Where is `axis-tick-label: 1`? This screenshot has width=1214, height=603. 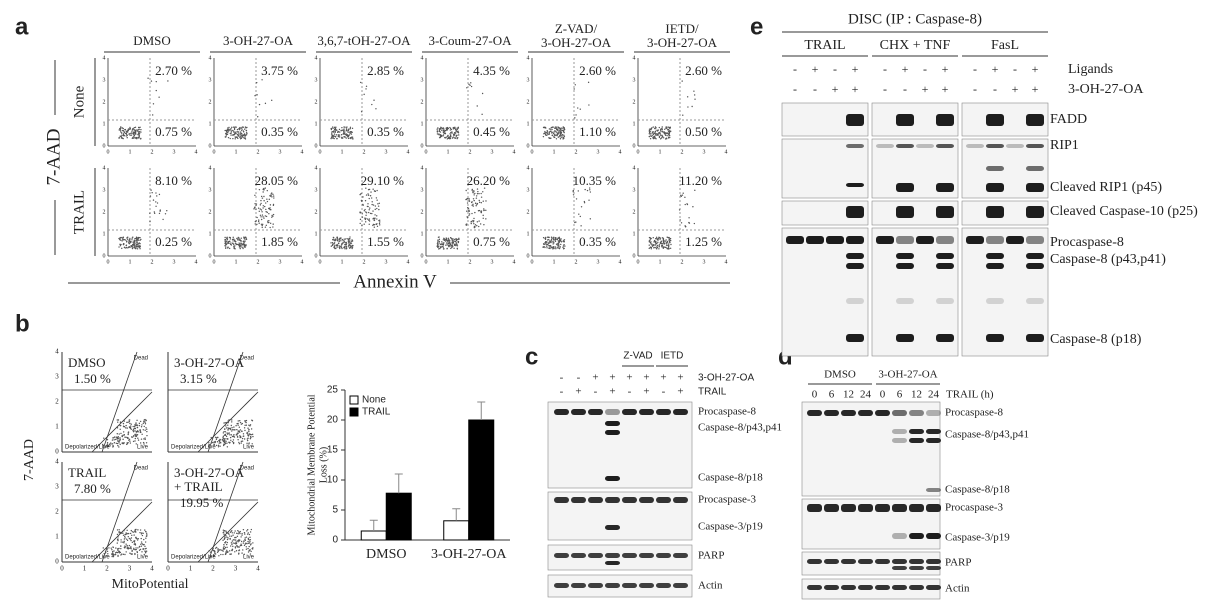
axis-tick-label: 1 is located at coordinates (191, 569).